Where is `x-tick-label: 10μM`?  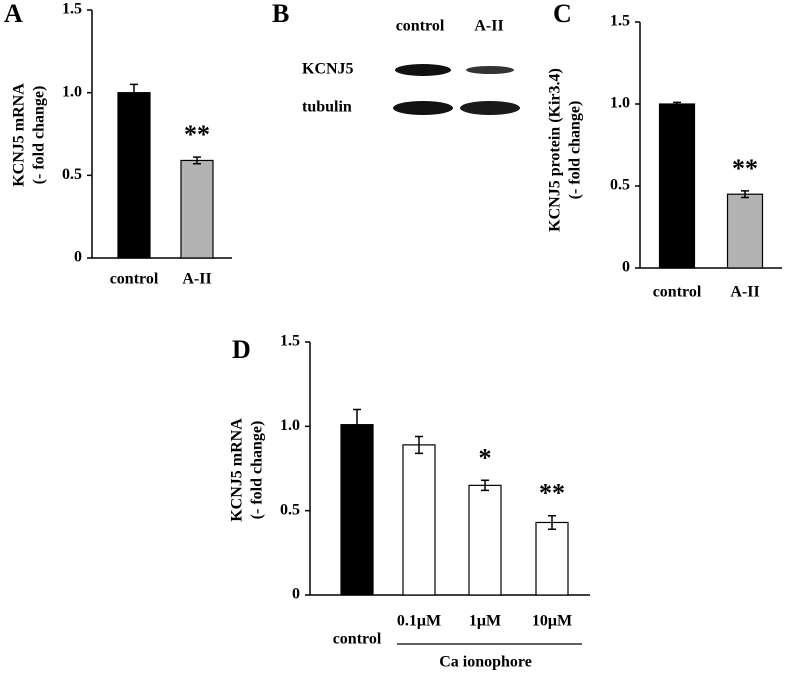 x-tick-label: 10μM is located at coordinates (552, 621).